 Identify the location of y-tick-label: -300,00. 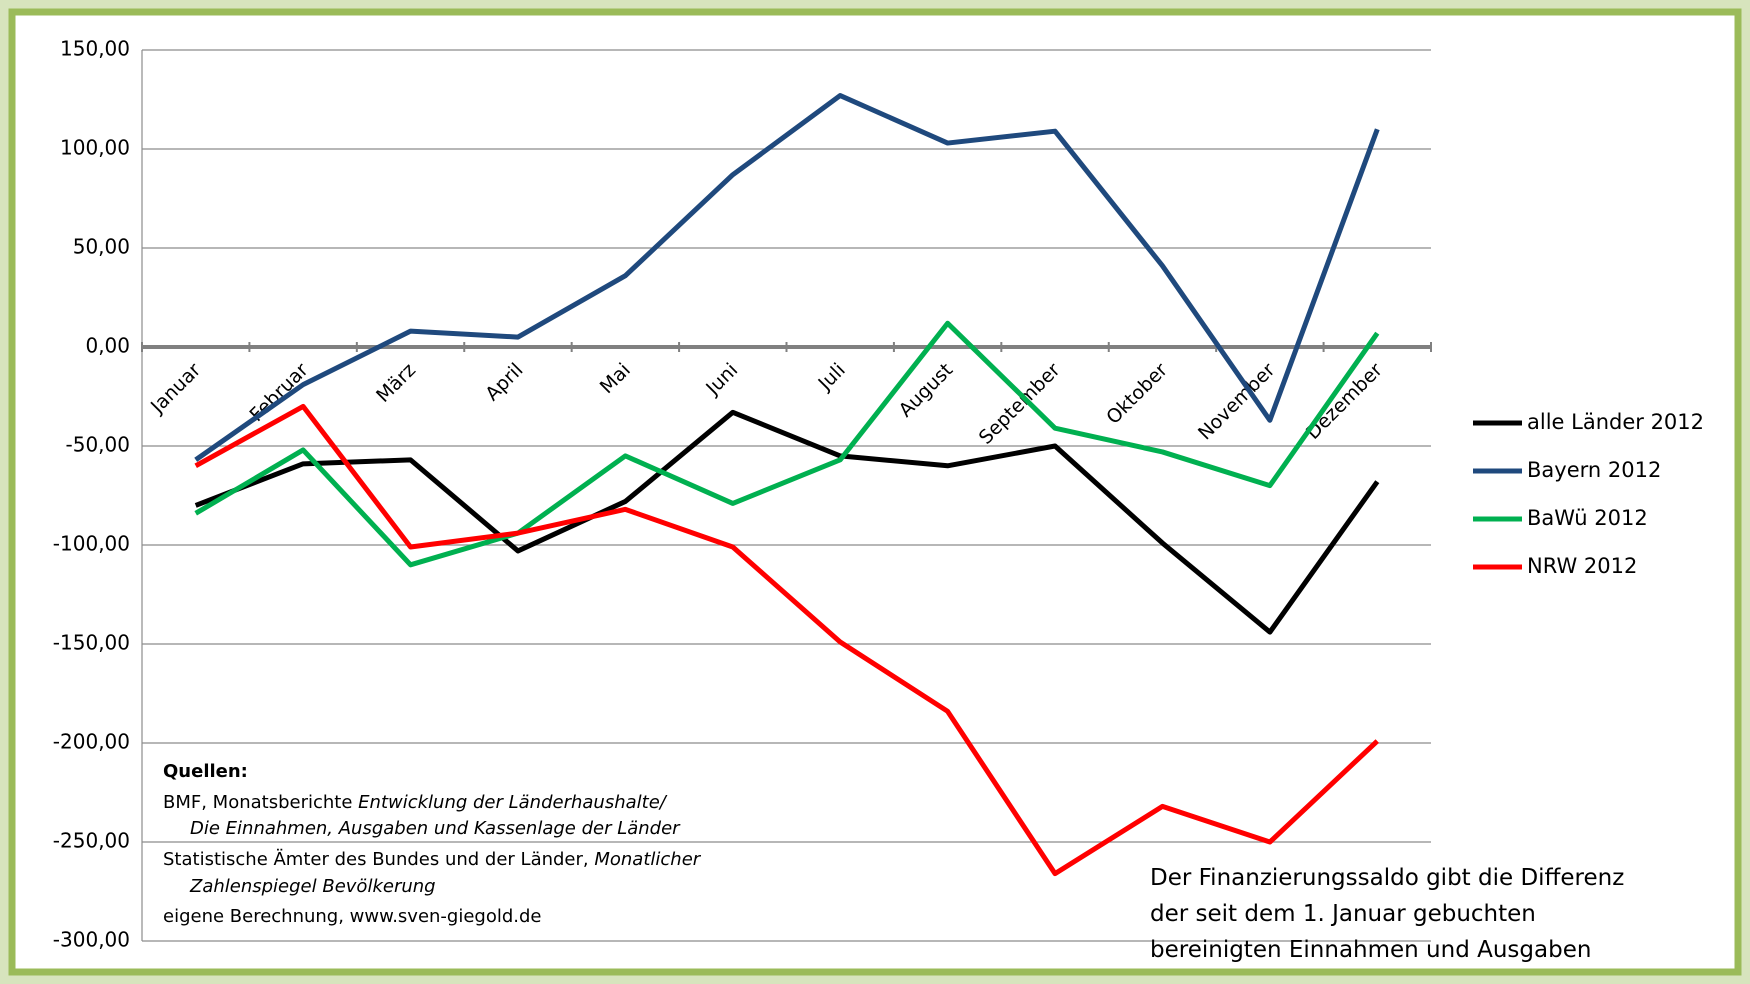
(91, 940).